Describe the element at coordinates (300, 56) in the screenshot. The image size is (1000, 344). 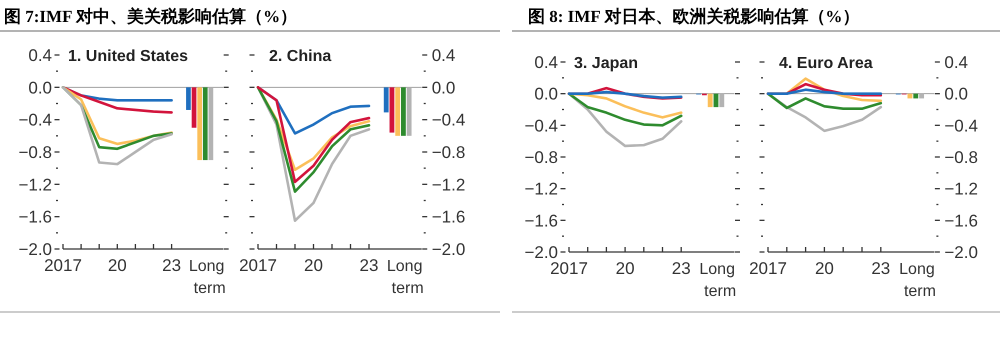
I see `chart-subtitle: 2. China` at that location.